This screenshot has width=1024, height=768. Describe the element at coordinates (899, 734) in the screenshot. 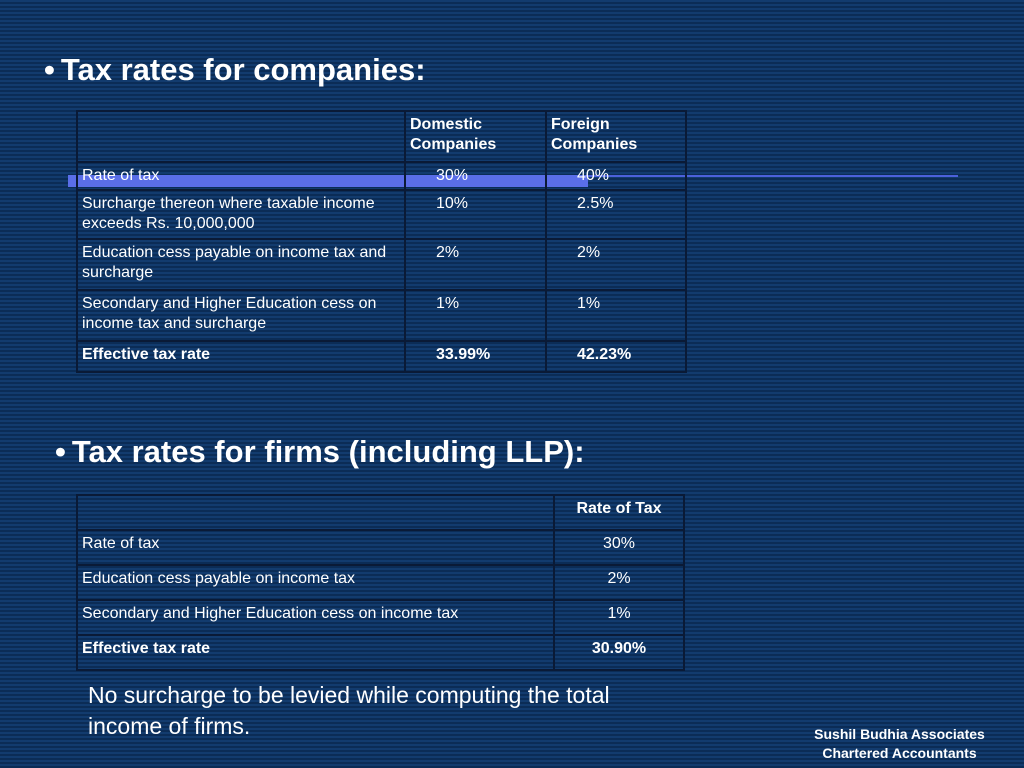

I see `firm-name: Sushil Budhia Associates` at that location.